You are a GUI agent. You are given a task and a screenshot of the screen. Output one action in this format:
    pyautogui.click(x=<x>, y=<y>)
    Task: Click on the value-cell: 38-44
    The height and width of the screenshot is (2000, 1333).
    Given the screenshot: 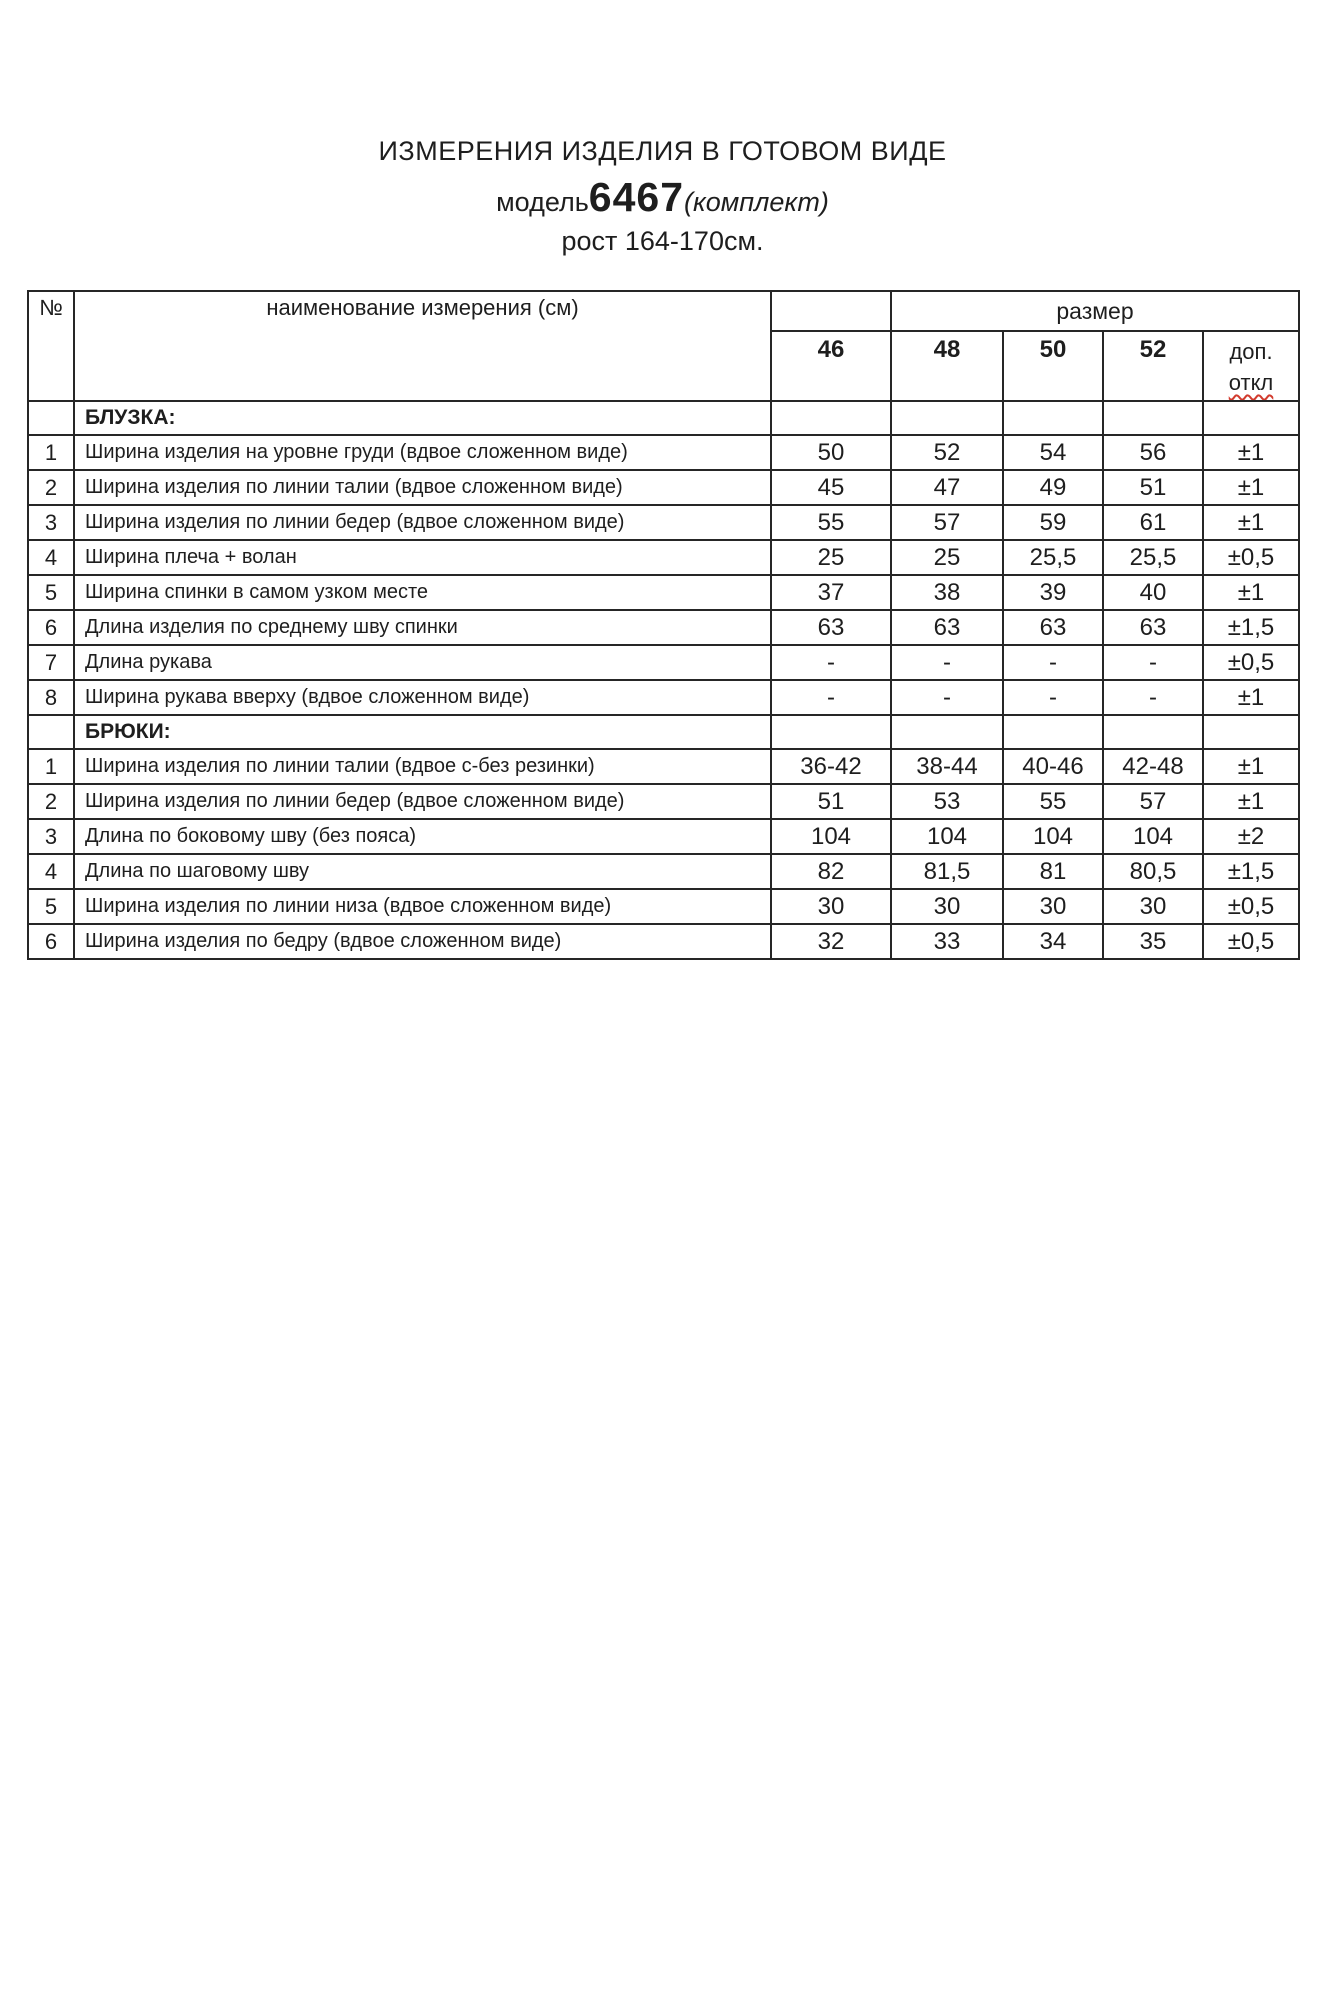 What is the action you would take?
    pyautogui.click(x=947, y=766)
    